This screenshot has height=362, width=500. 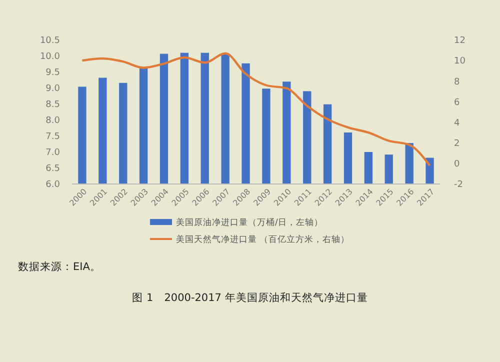 I want to click on y2-tick-label: -2, so click(x=458, y=185).